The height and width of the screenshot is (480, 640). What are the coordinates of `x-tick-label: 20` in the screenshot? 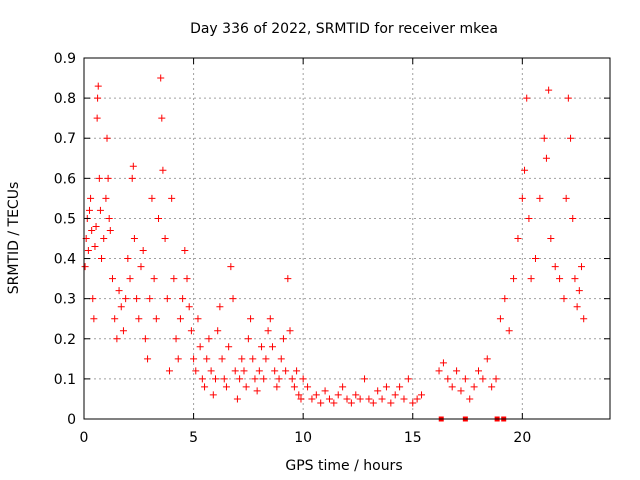 It's located at (522, 438).